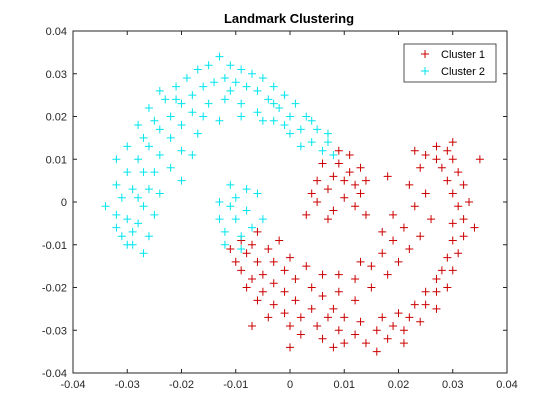  What do you see at coordinates (64, 203) in the screenshot?
I see `y-tick-label: 0` at bounding box center [64, 203].